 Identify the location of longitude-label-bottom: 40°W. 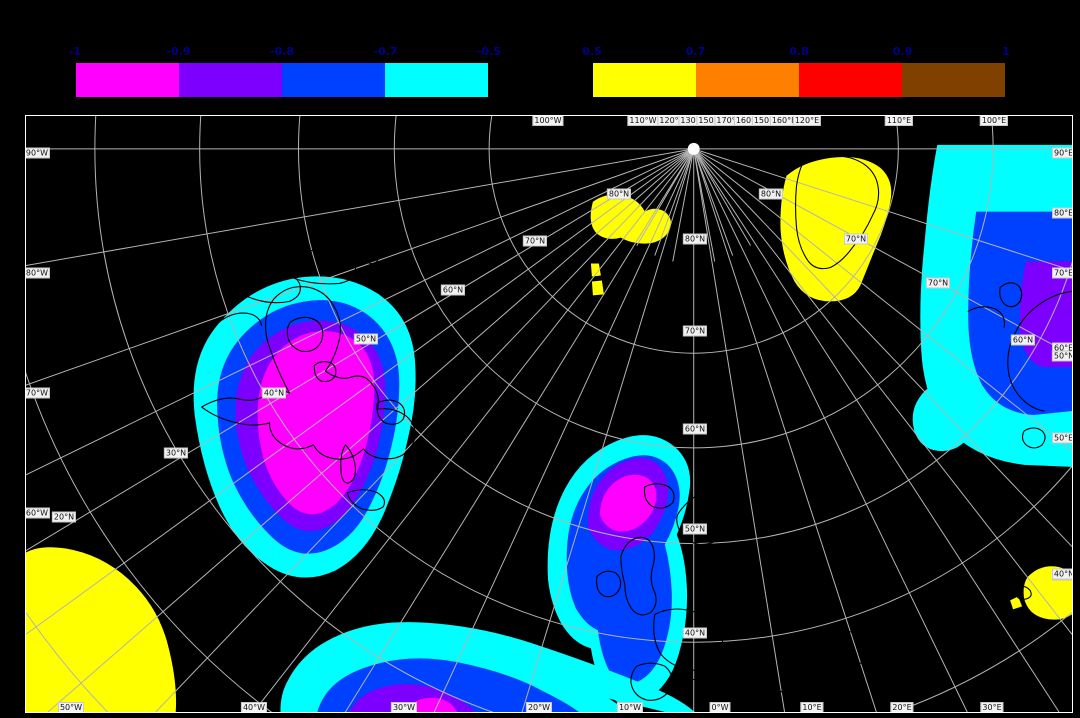
(254, 707).